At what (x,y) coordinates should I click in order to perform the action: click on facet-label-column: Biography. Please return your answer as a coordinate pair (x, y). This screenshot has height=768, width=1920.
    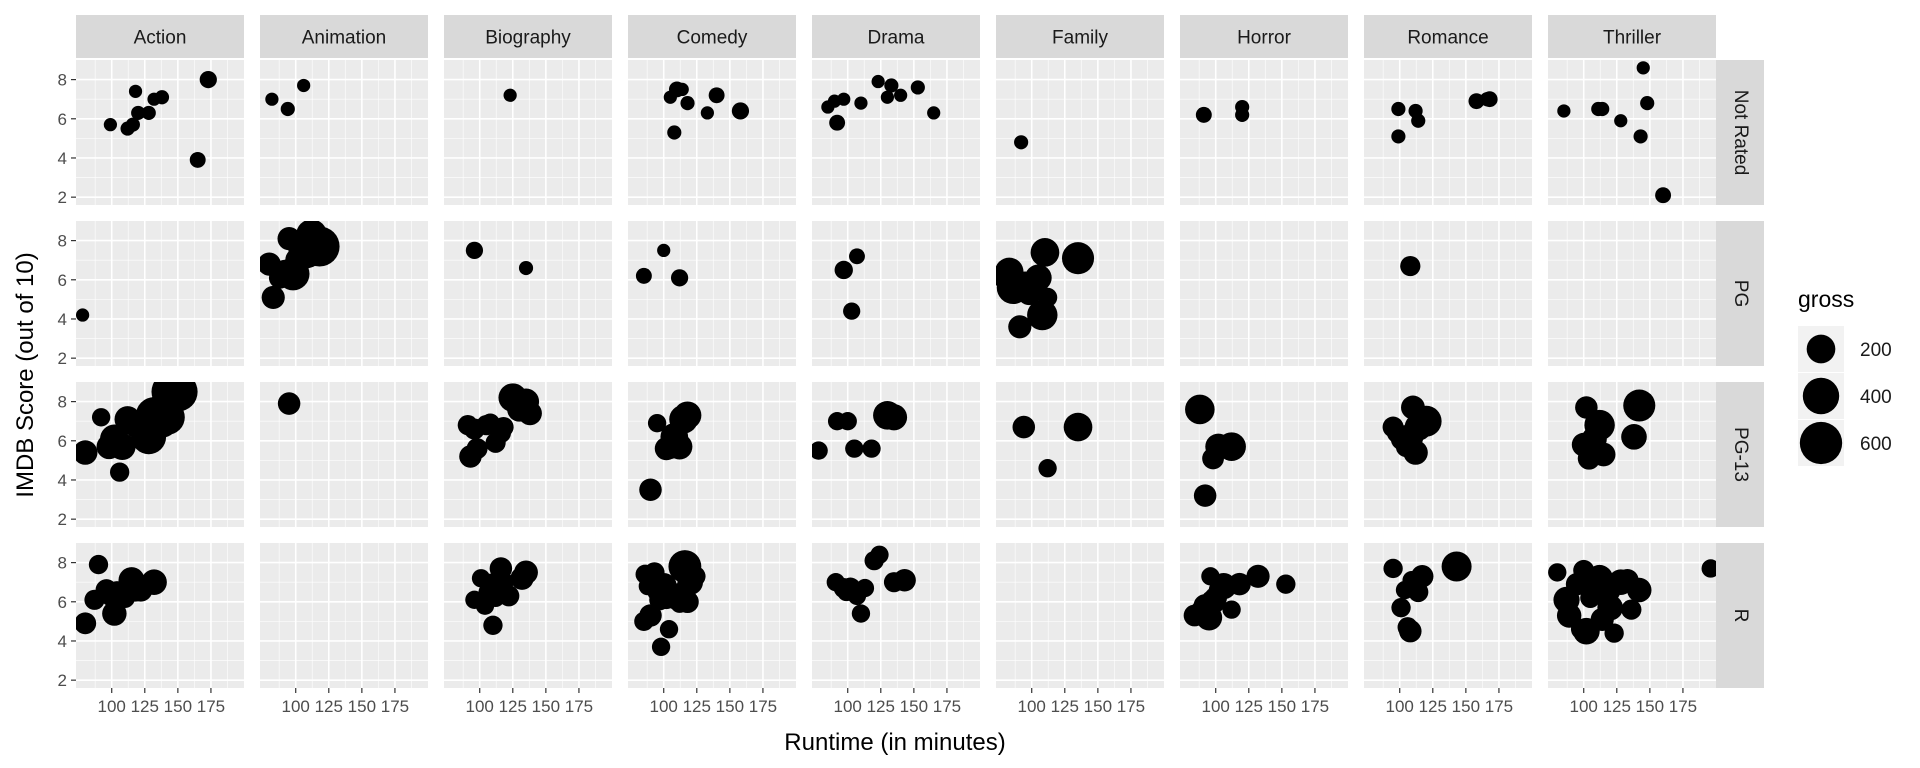
    Looking at the image, I should click on (528, 38).